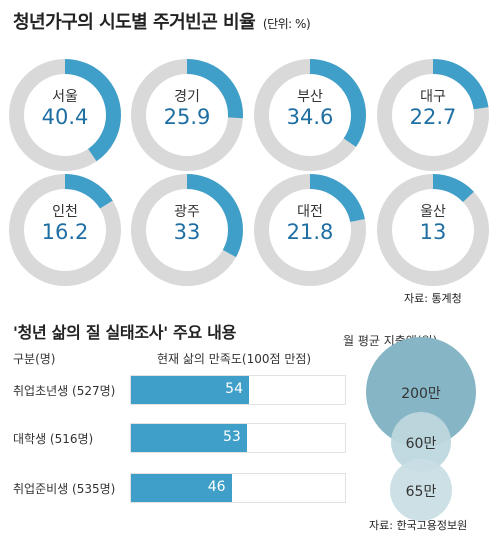 This screenshot has width=500, height=537. What do you see at coordinates (286, 24) in the screenshot?
I see `unit-label: (단위: %)` at bounding box center [286, 24].